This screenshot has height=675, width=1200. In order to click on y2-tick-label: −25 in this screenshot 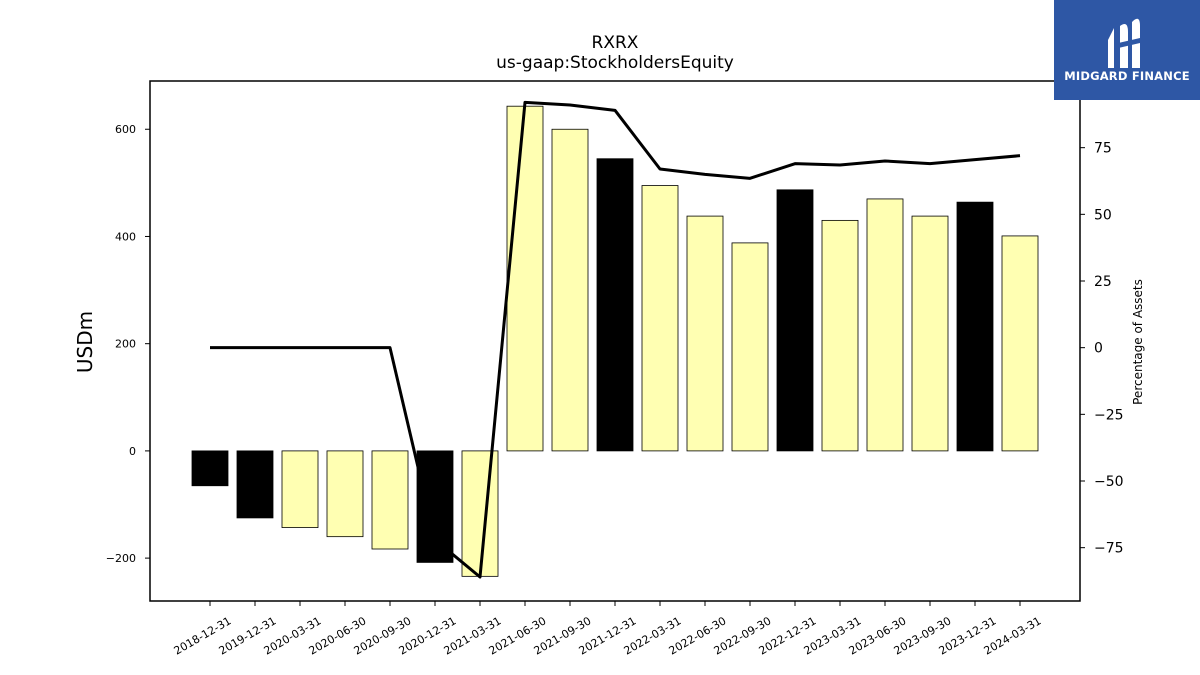, I will do `click(1109, 415)`.